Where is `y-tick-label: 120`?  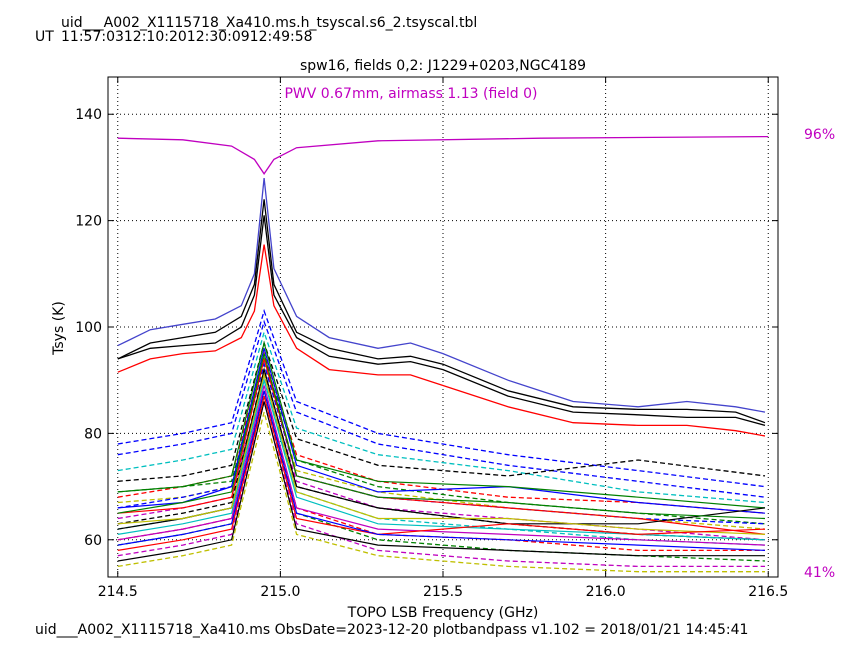
y-tick-label: 120 is located at coordinates (88, 222).